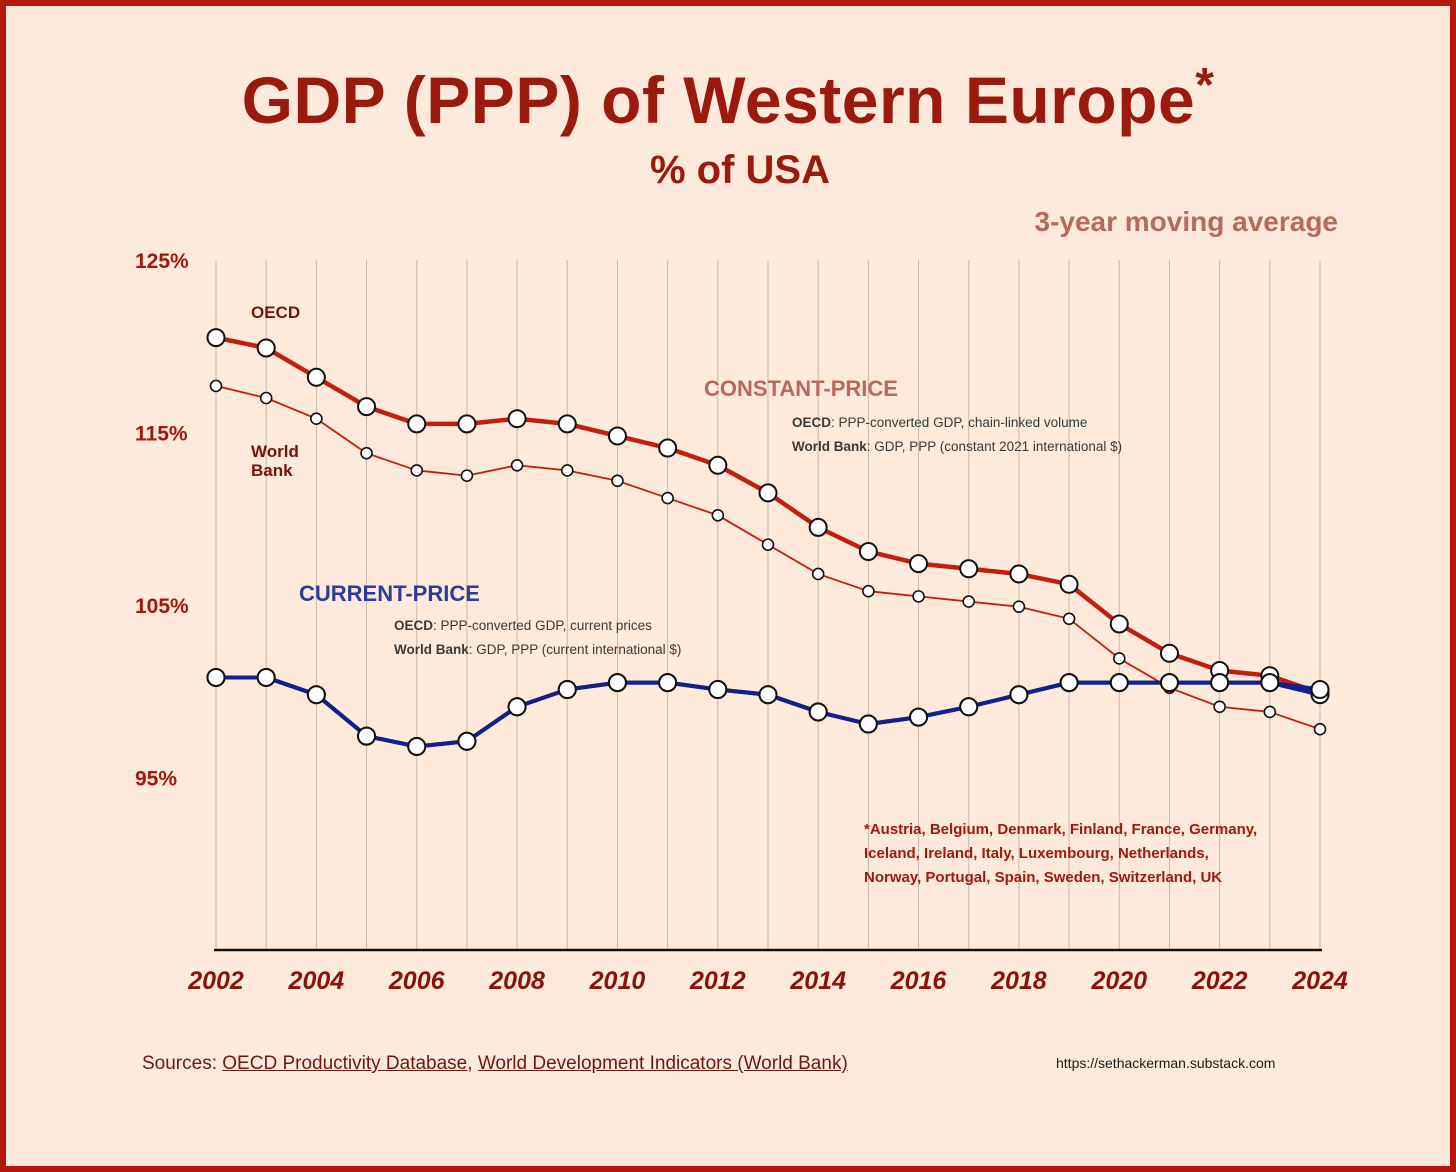  Describe the element at coordinates (1219, 707) in the screenshot. I see `point-constant_wb-2022` at that location.